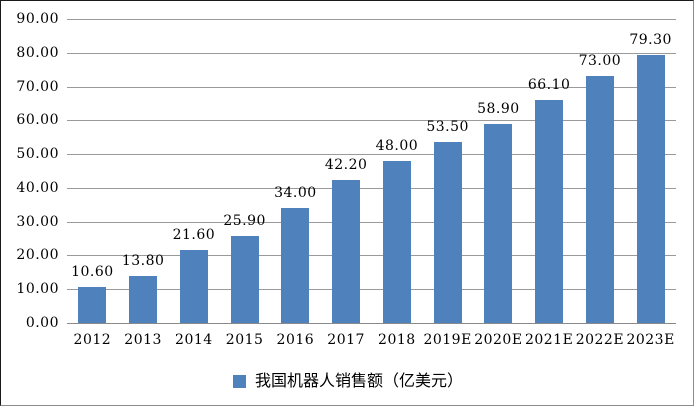  I want to click on bar-value-label: 34.00, so click(295, 193).